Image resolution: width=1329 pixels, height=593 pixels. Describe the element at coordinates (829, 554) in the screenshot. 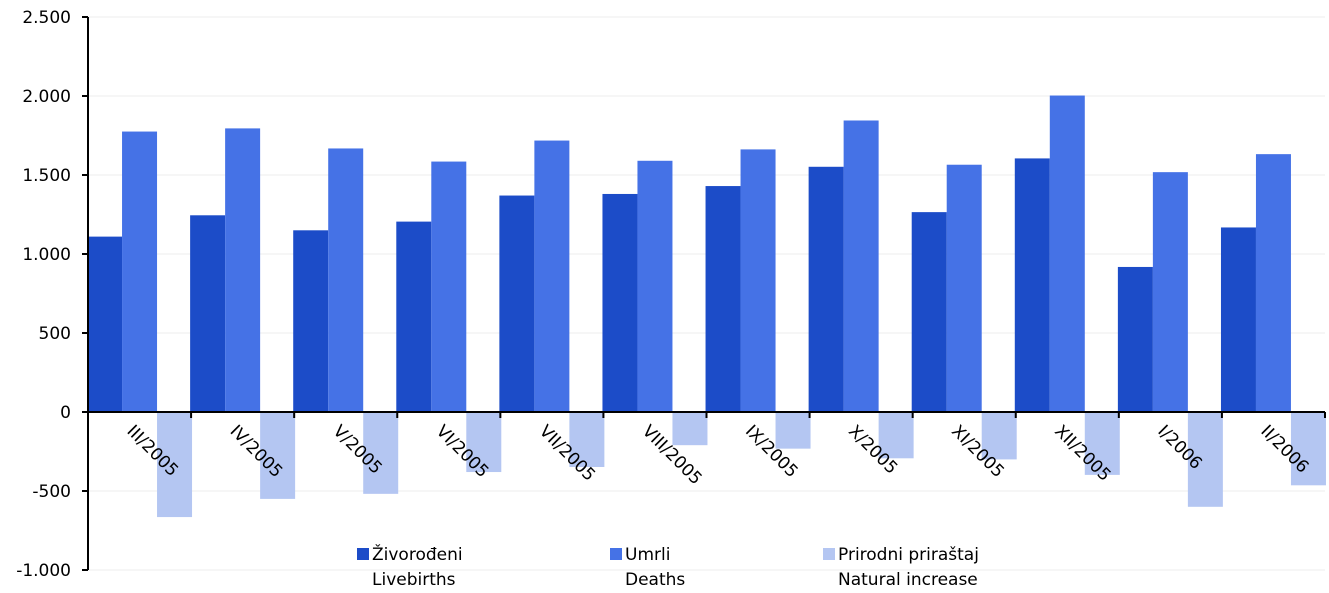

I see `legend-swatch-natural-increase` at that location.